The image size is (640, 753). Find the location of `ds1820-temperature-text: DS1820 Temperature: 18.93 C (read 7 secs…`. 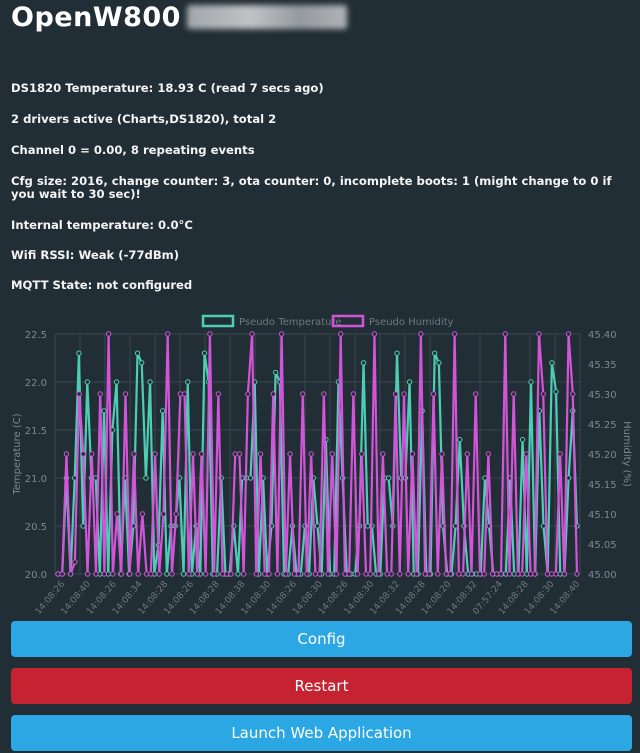

ds1820-temperature-text: DS1820 Temperature: 18.93 C (read 7 secs… is located at coordinates (167, 88).